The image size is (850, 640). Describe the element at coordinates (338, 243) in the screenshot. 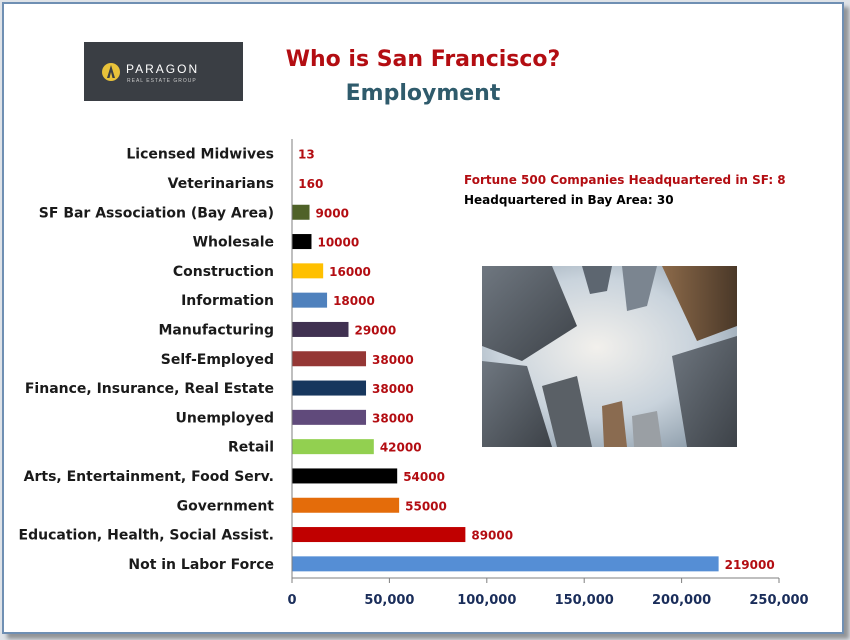

I see `value-label: 10000` at that location.